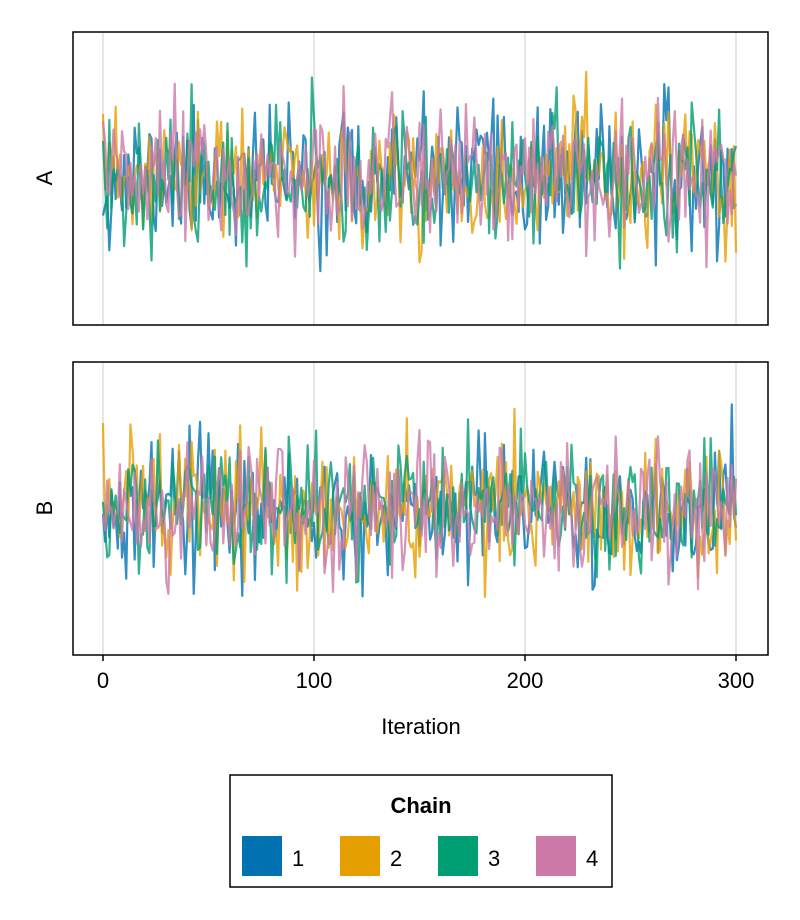 Image resolution: width=800 pixels, height=920 pixels. I want to click on legend: Chain 1 2 3 4, so click(421, 831).